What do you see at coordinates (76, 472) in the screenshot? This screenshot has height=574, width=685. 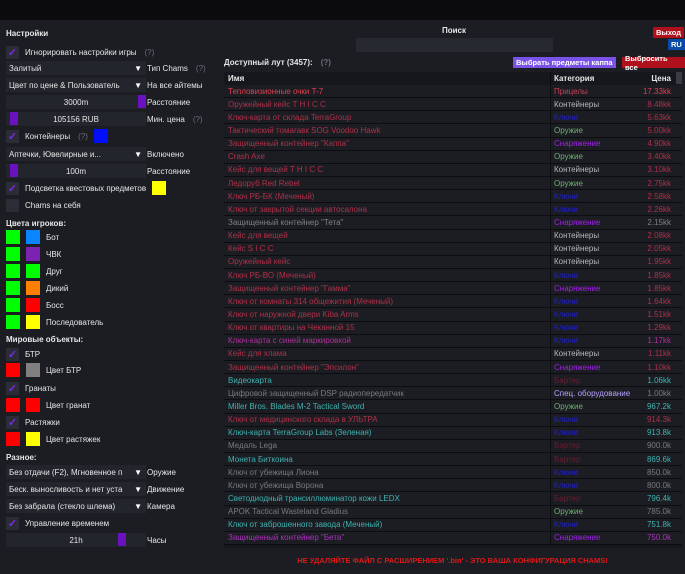 I see `weapon-dropdown: Без отдачи (F2), Мгновенное п ▼` at bounding box center [76, 472].